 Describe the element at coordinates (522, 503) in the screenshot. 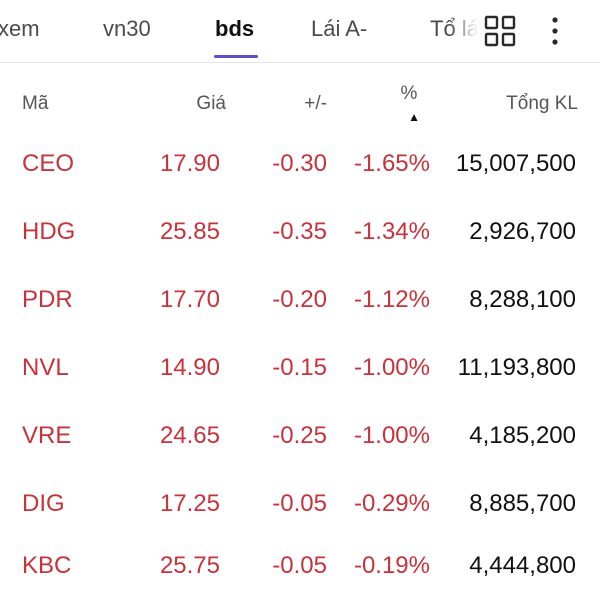

I see `total-volume: 8,885,700` at that location.